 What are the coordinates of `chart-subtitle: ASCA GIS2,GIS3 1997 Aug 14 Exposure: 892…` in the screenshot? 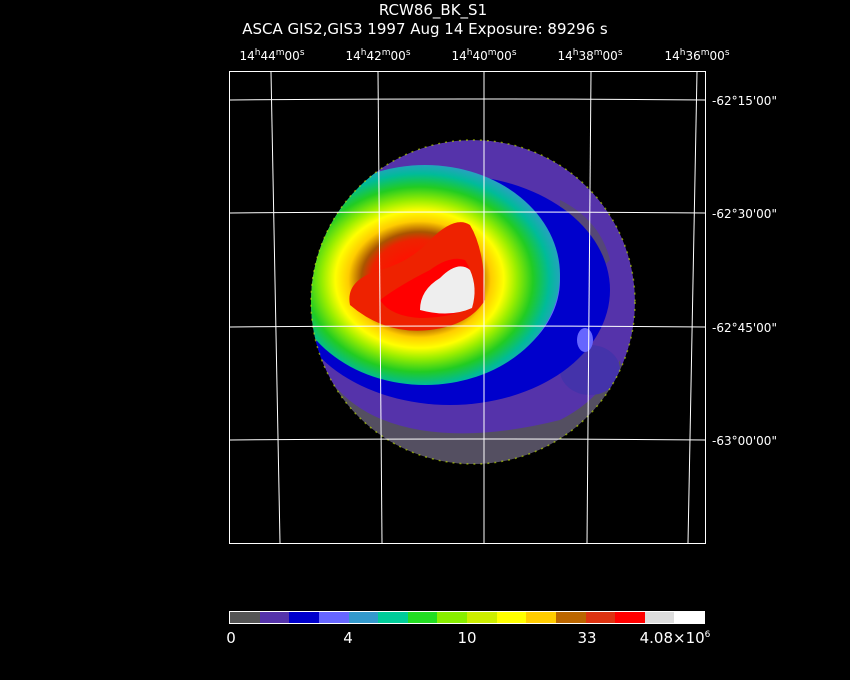 It's located at (425, 29).